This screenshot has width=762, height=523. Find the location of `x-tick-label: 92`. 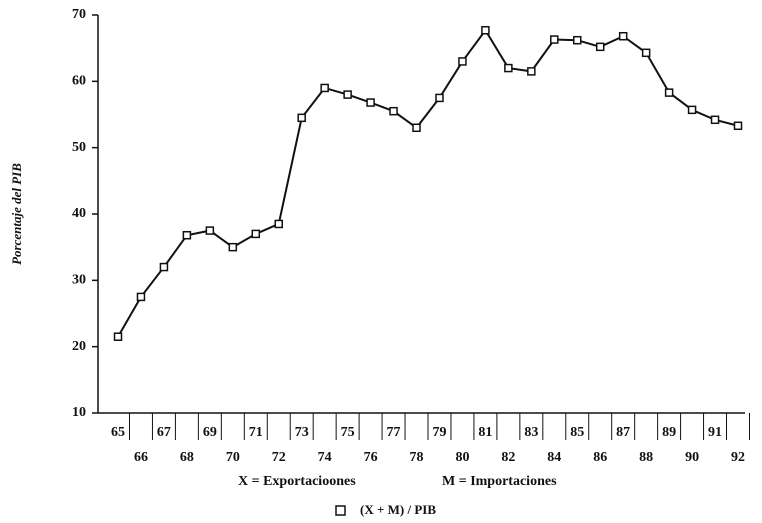

x-tick-label: 92 is located at coordinates (738, 457).